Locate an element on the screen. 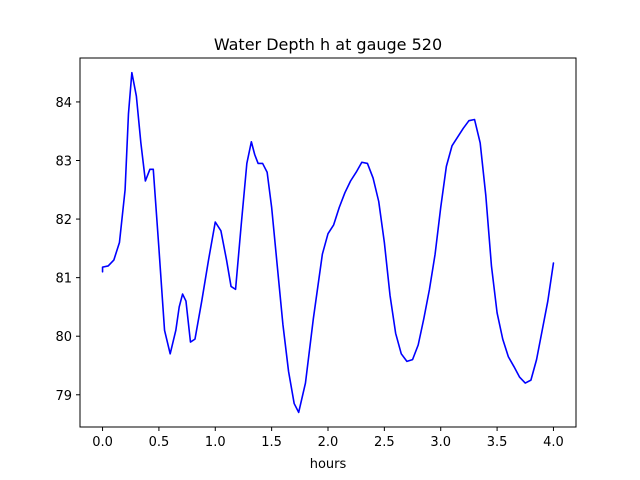 This screenshot has width=640, height=480. chart-title: Water Depth h at gauge 520 is located at coordinates (328, 44).